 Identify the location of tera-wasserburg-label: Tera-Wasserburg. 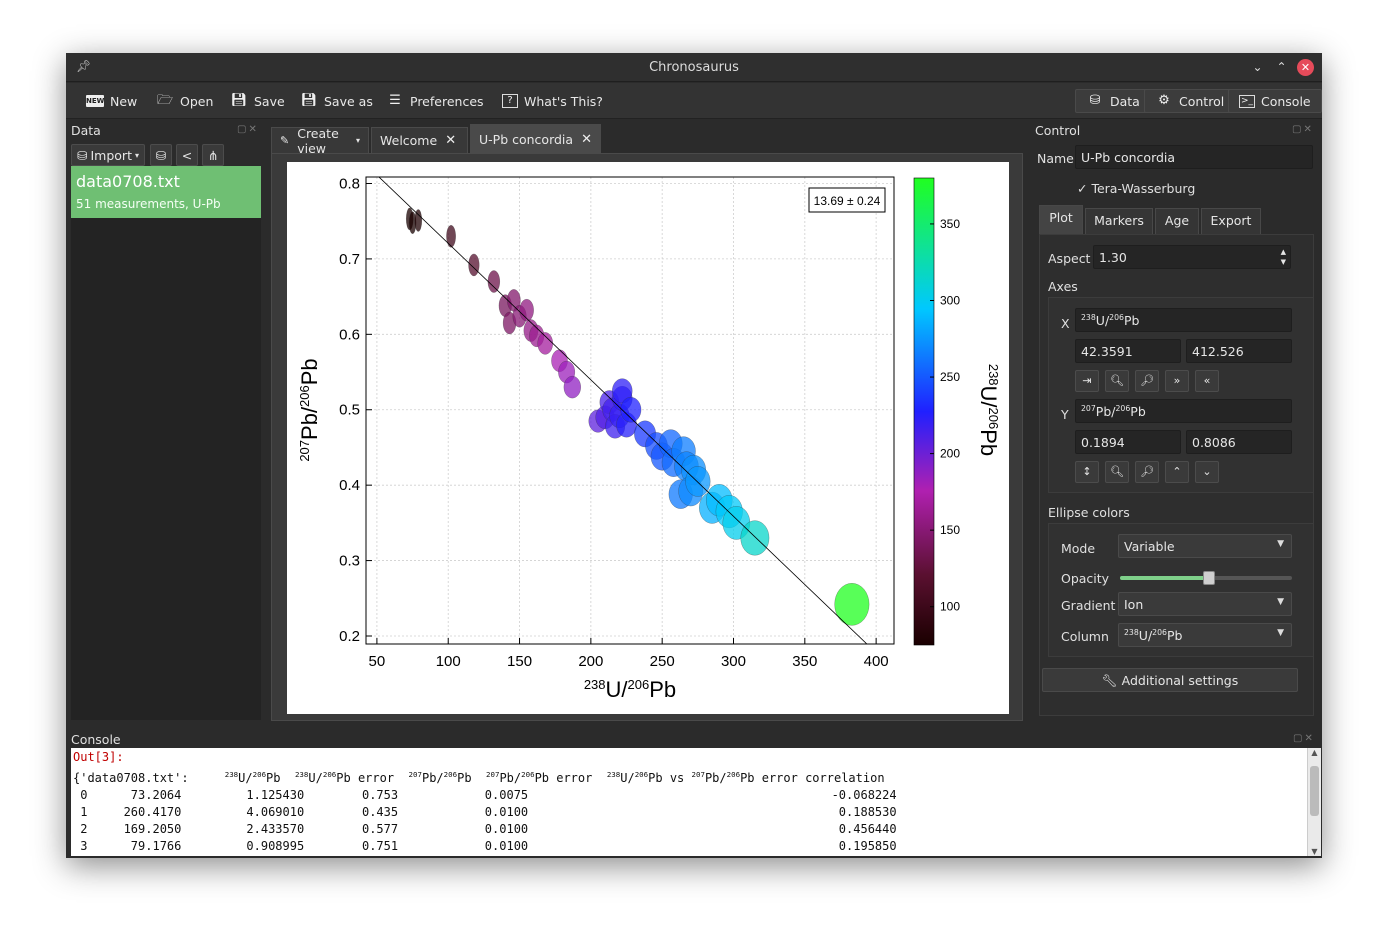
(1143, 188).